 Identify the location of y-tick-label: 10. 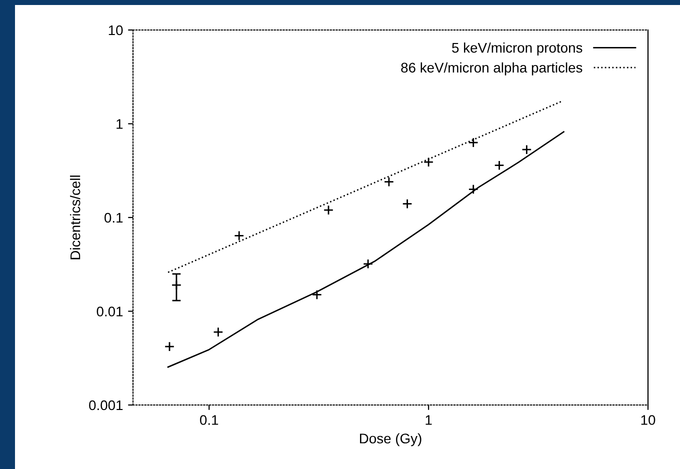
(115, 30).